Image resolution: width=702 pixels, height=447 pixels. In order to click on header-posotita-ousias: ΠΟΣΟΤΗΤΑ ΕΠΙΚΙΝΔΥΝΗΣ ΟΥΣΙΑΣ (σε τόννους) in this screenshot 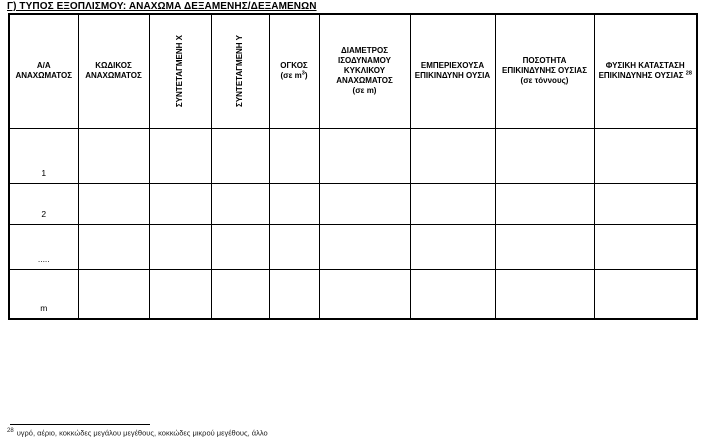, I will do `click(544, 71)`.